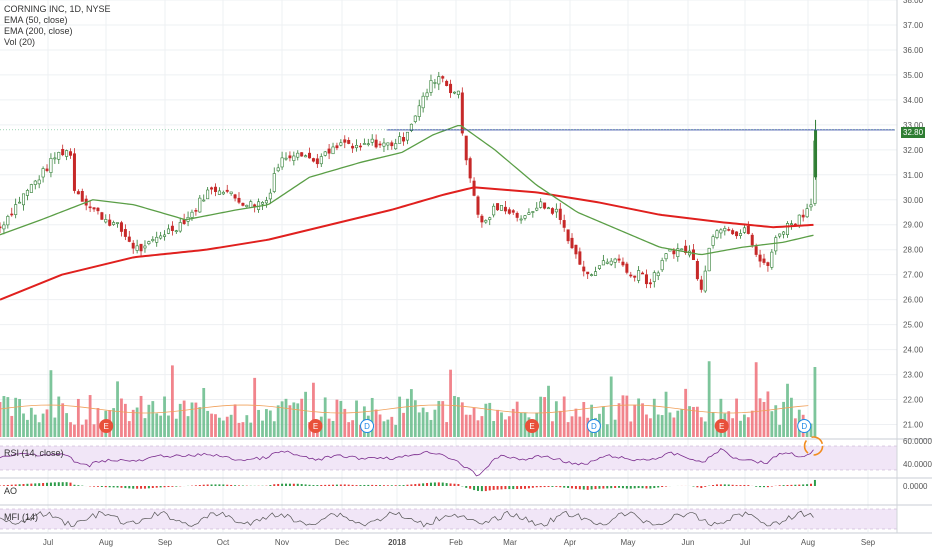 The height and width of the screenshot is (550, 932). What do you see at coordinates (593, 426) in the screenshot?
I see `dividend-marker` at bounding box center [593, 426].